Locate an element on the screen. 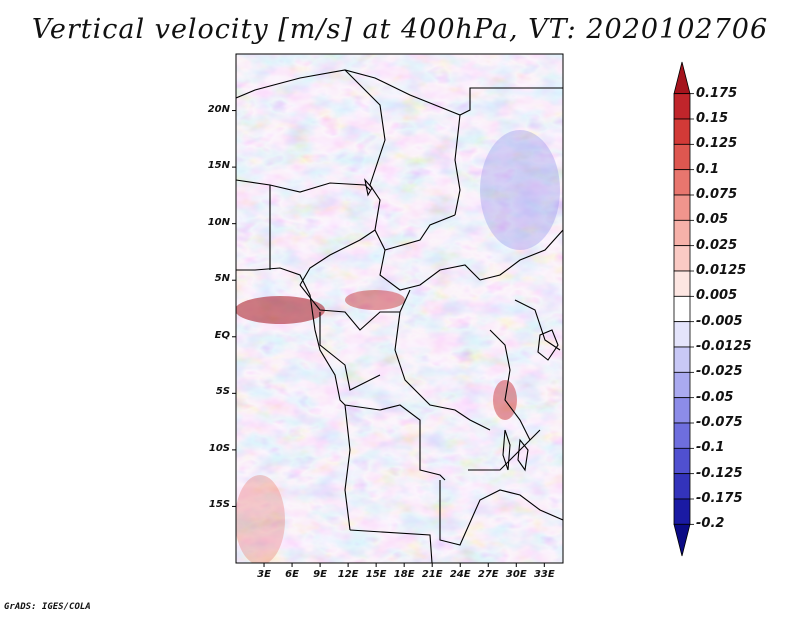 This screenshot has height=618, width=800. lat-tick-label: 15N is located at coordinates (218, 166).